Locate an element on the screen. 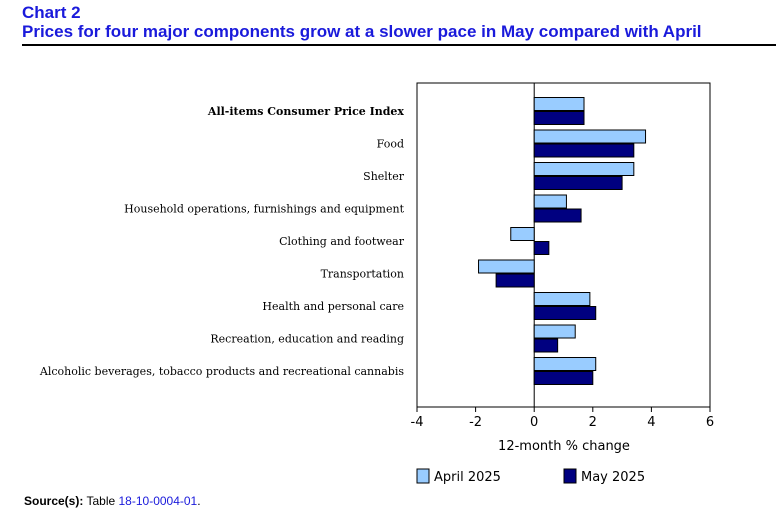 The image size is (776, 515). x-tick-label: 4 is located at coordinates (651, 422).